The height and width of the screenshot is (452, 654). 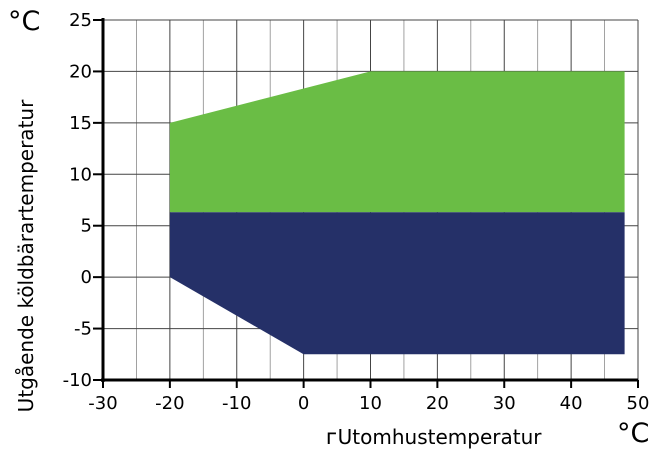 I want to click on x-axis-label: ᴦUtomhustemperatur, so click(x=434, y=437).